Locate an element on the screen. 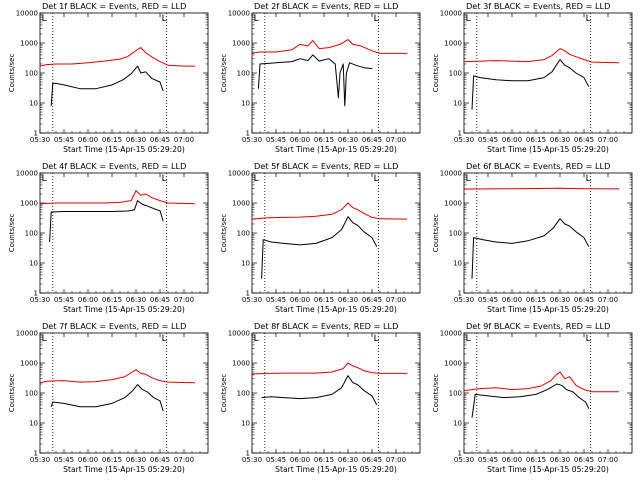 Image resolution: width=640 pixels, height=480 pixels. panel-title: Det 6f BLACK = Events, RED = LLD is located at coordinates (538, 166).